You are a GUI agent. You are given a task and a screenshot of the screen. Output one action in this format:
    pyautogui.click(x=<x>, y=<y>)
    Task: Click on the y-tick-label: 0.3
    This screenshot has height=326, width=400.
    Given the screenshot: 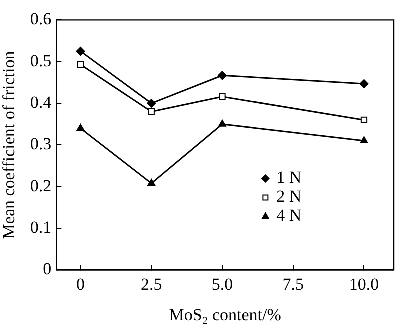 What is the action you would take?
    pyautogui.click(x=41, y=144)
    